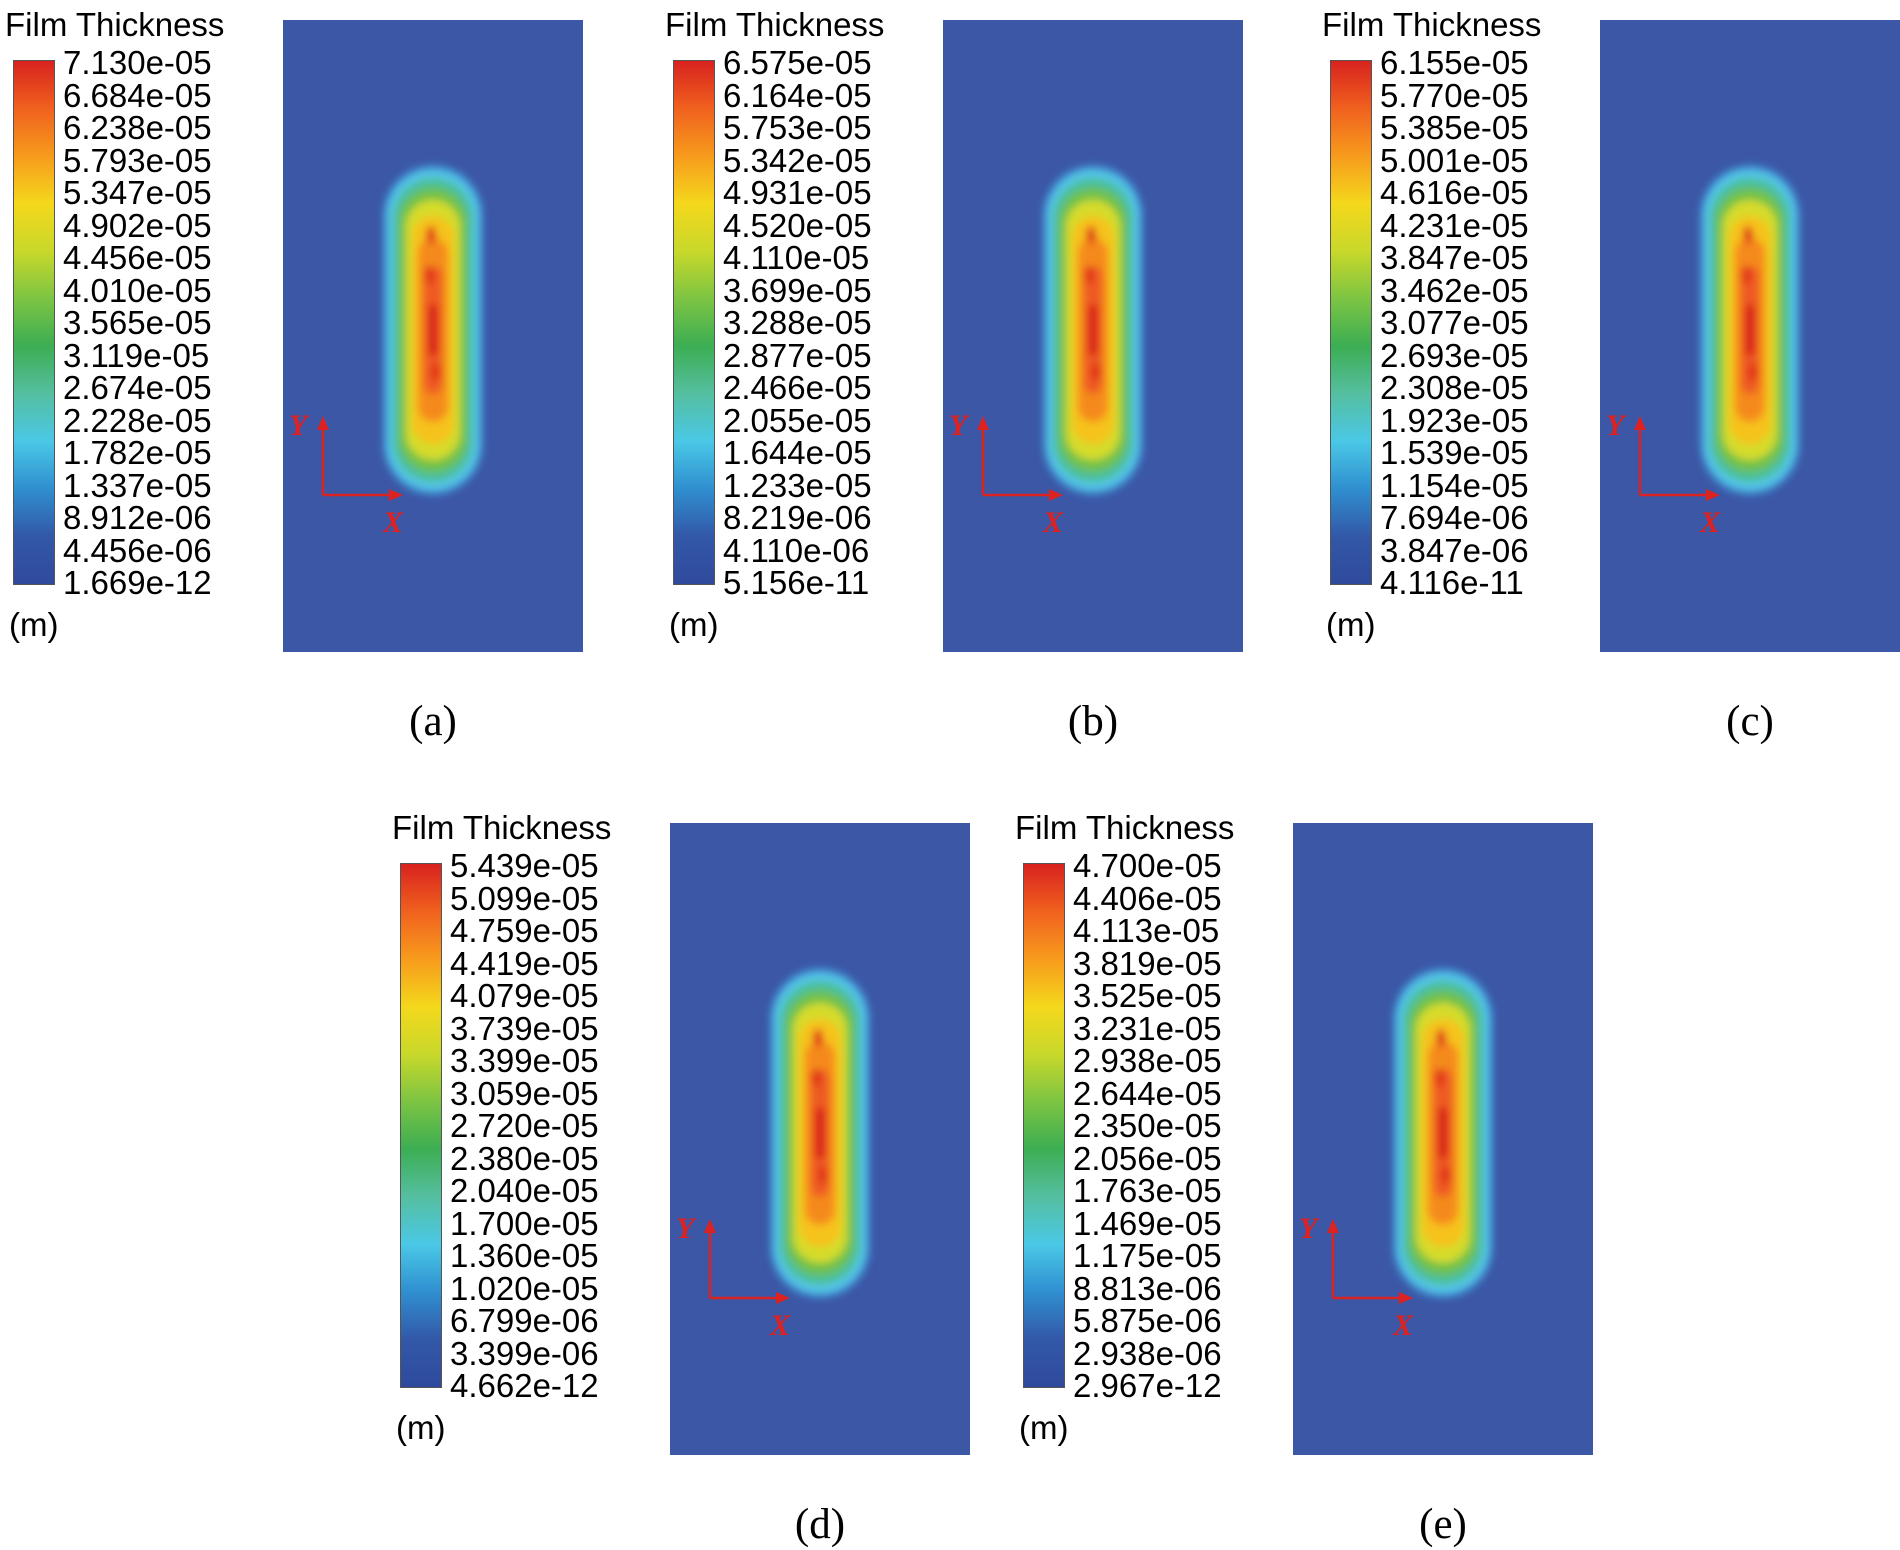 Image resolution: width=1900 pixels, height=1550 pixels. What do you see at coordinates (1147, 1125) in the screenshot?
I see `legend-tick-label: 2.350e-05` at bounding box center [1147, 1125].